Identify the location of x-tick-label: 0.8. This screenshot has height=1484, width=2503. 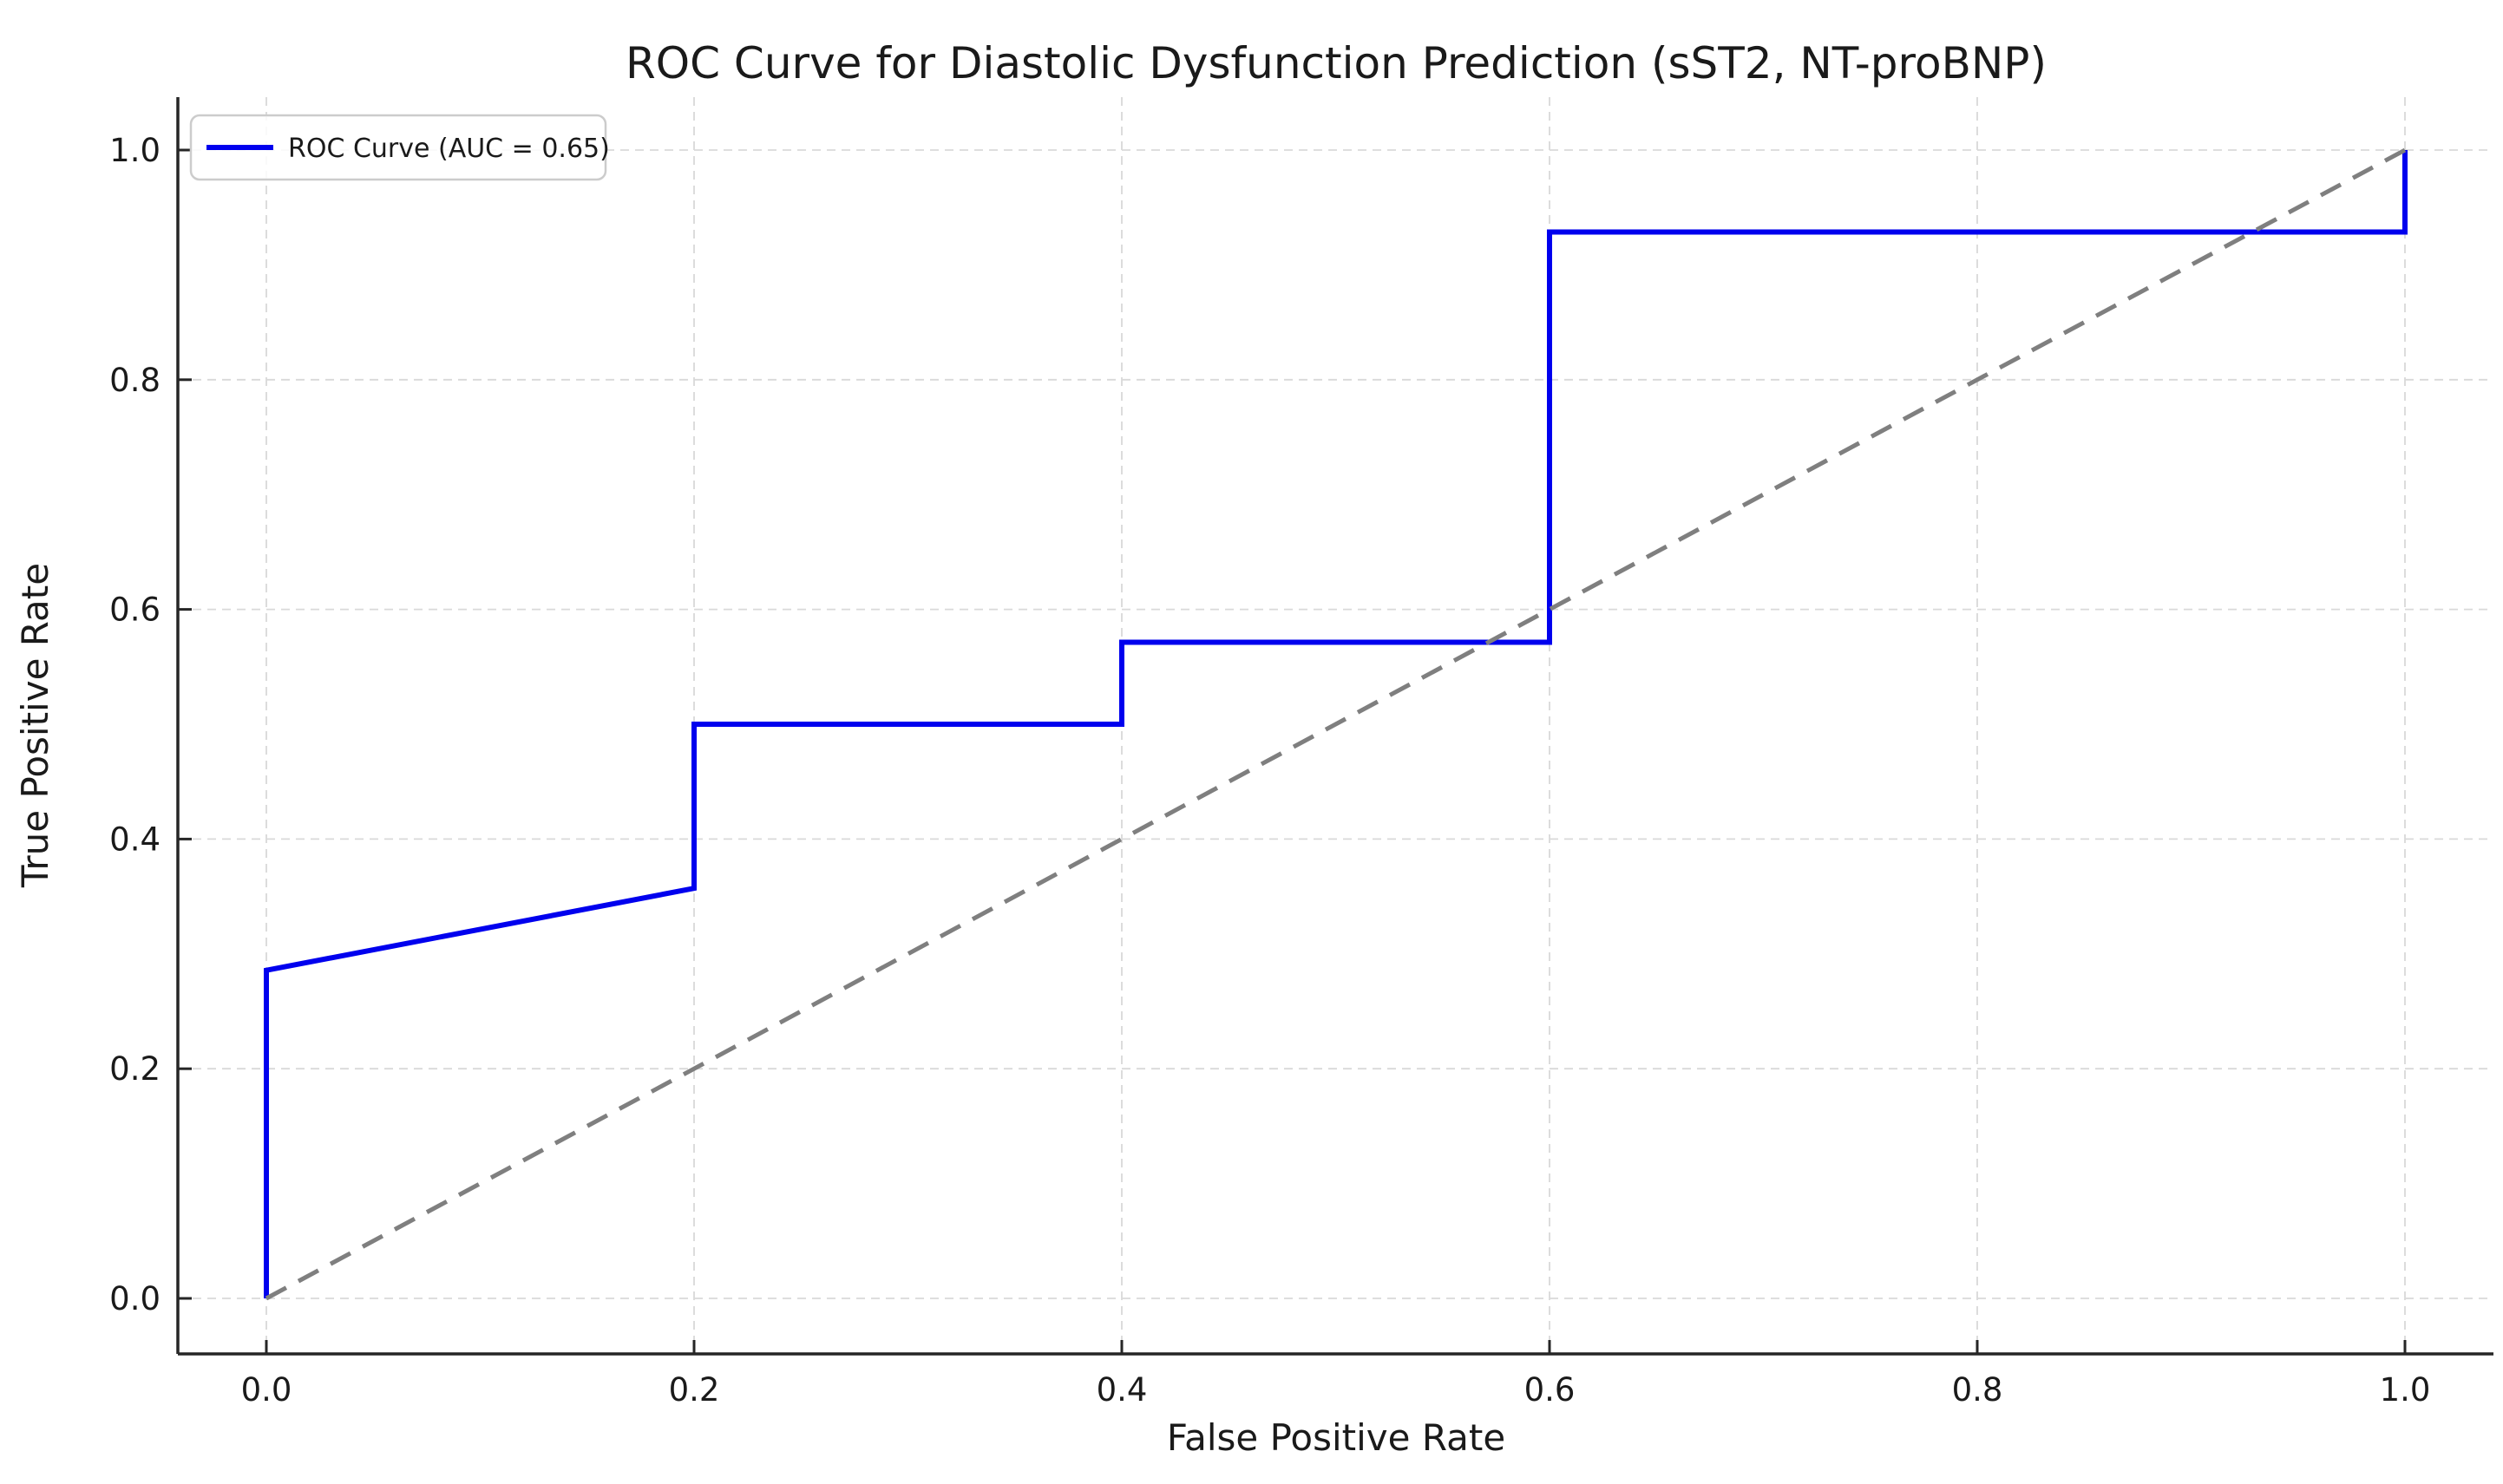
(1977, 1390).